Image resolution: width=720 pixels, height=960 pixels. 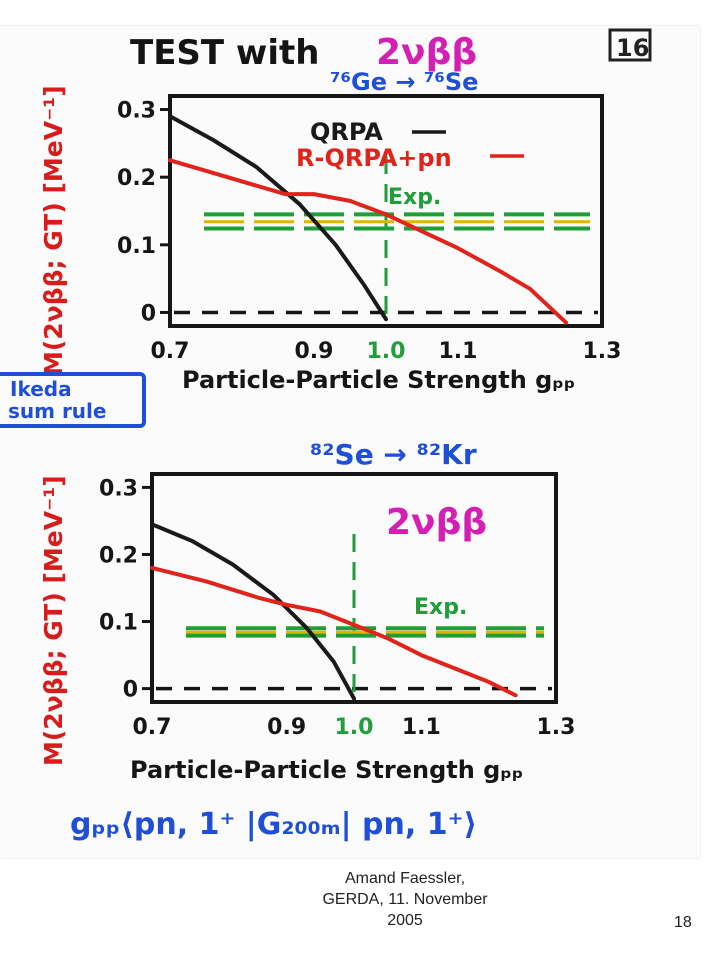 I want to click on x-tick-labels-bottom: 0.7 0.9 1.0 1.1 1.3, so click(x=354, y=727).